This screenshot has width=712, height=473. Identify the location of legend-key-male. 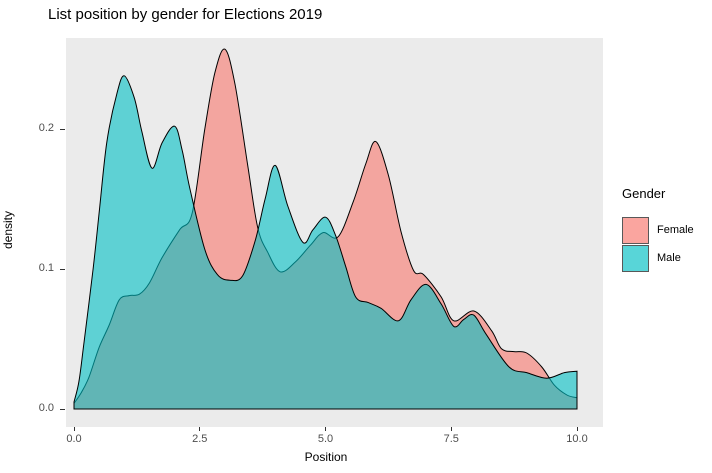
(635, 258).